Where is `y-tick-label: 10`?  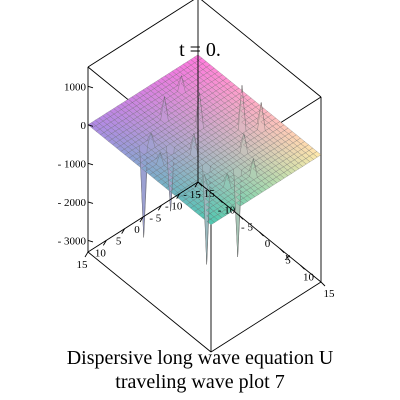 y-tick-label: 10 is located at coordinates (101, 253).